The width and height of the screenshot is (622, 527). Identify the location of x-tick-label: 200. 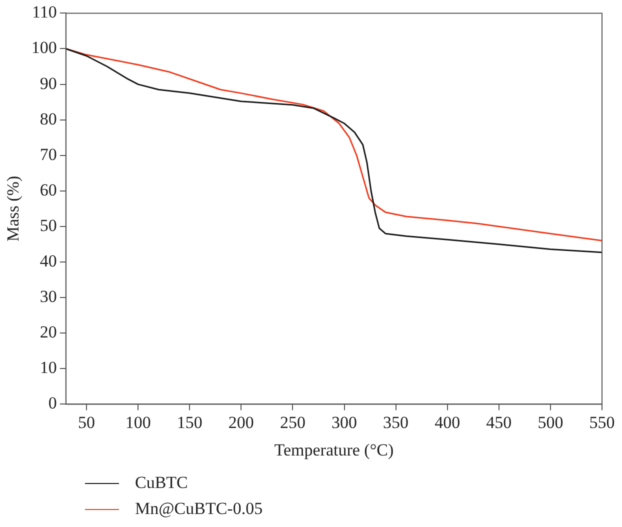
(241, 422).